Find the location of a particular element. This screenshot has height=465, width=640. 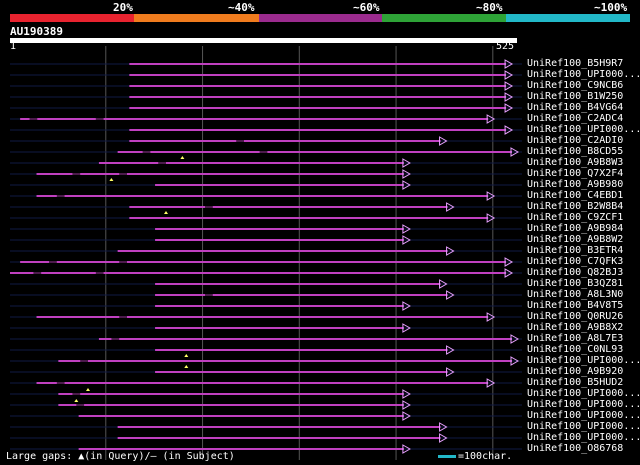

hit-label: UniRef100_A9B980 is located at coordinates (575, 184).